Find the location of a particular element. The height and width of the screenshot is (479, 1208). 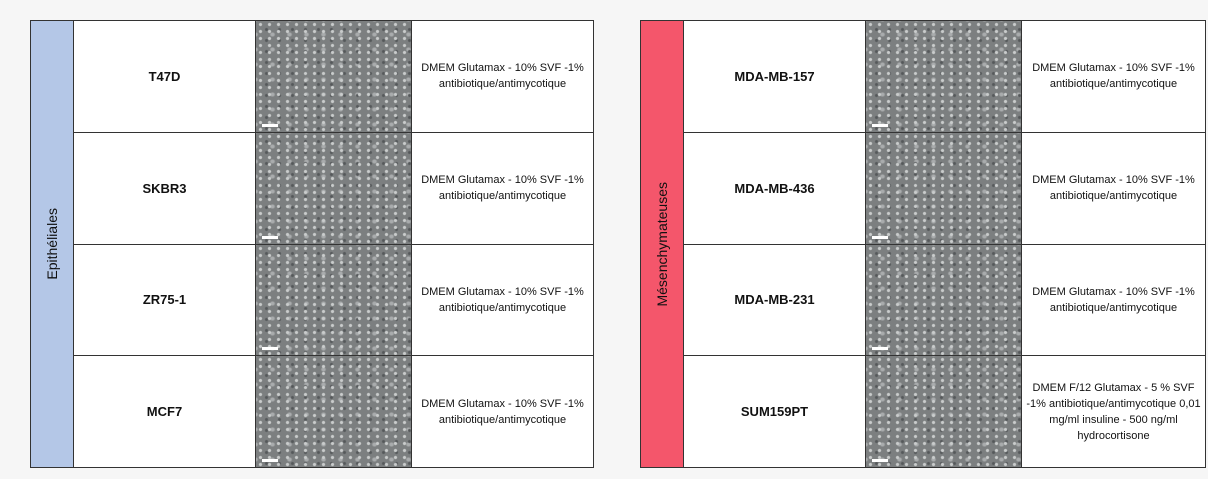

group-cell: Mésenchymateuses is located at coordinates (662, 244).